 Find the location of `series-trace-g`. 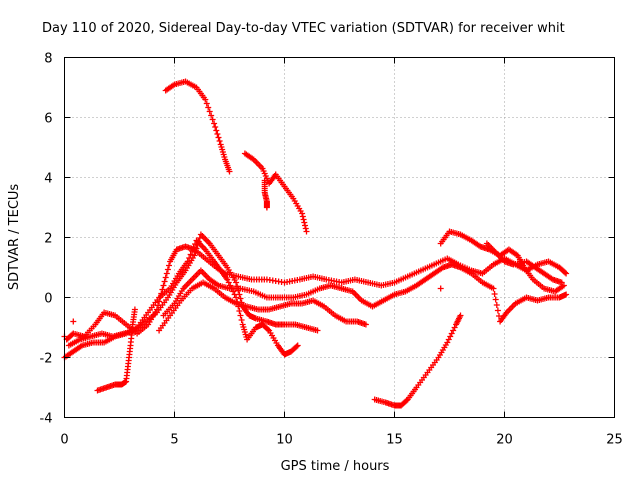

series-trace-g is located at coordinates (262, 306).